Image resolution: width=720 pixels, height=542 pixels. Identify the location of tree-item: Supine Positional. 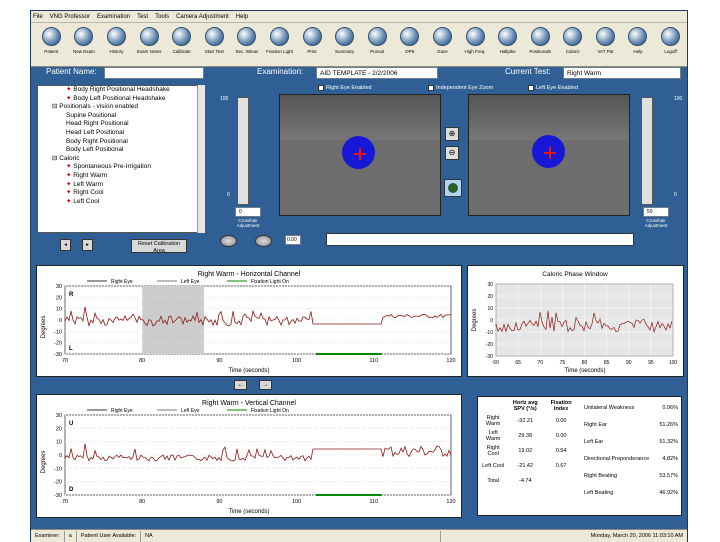
(121, 116).